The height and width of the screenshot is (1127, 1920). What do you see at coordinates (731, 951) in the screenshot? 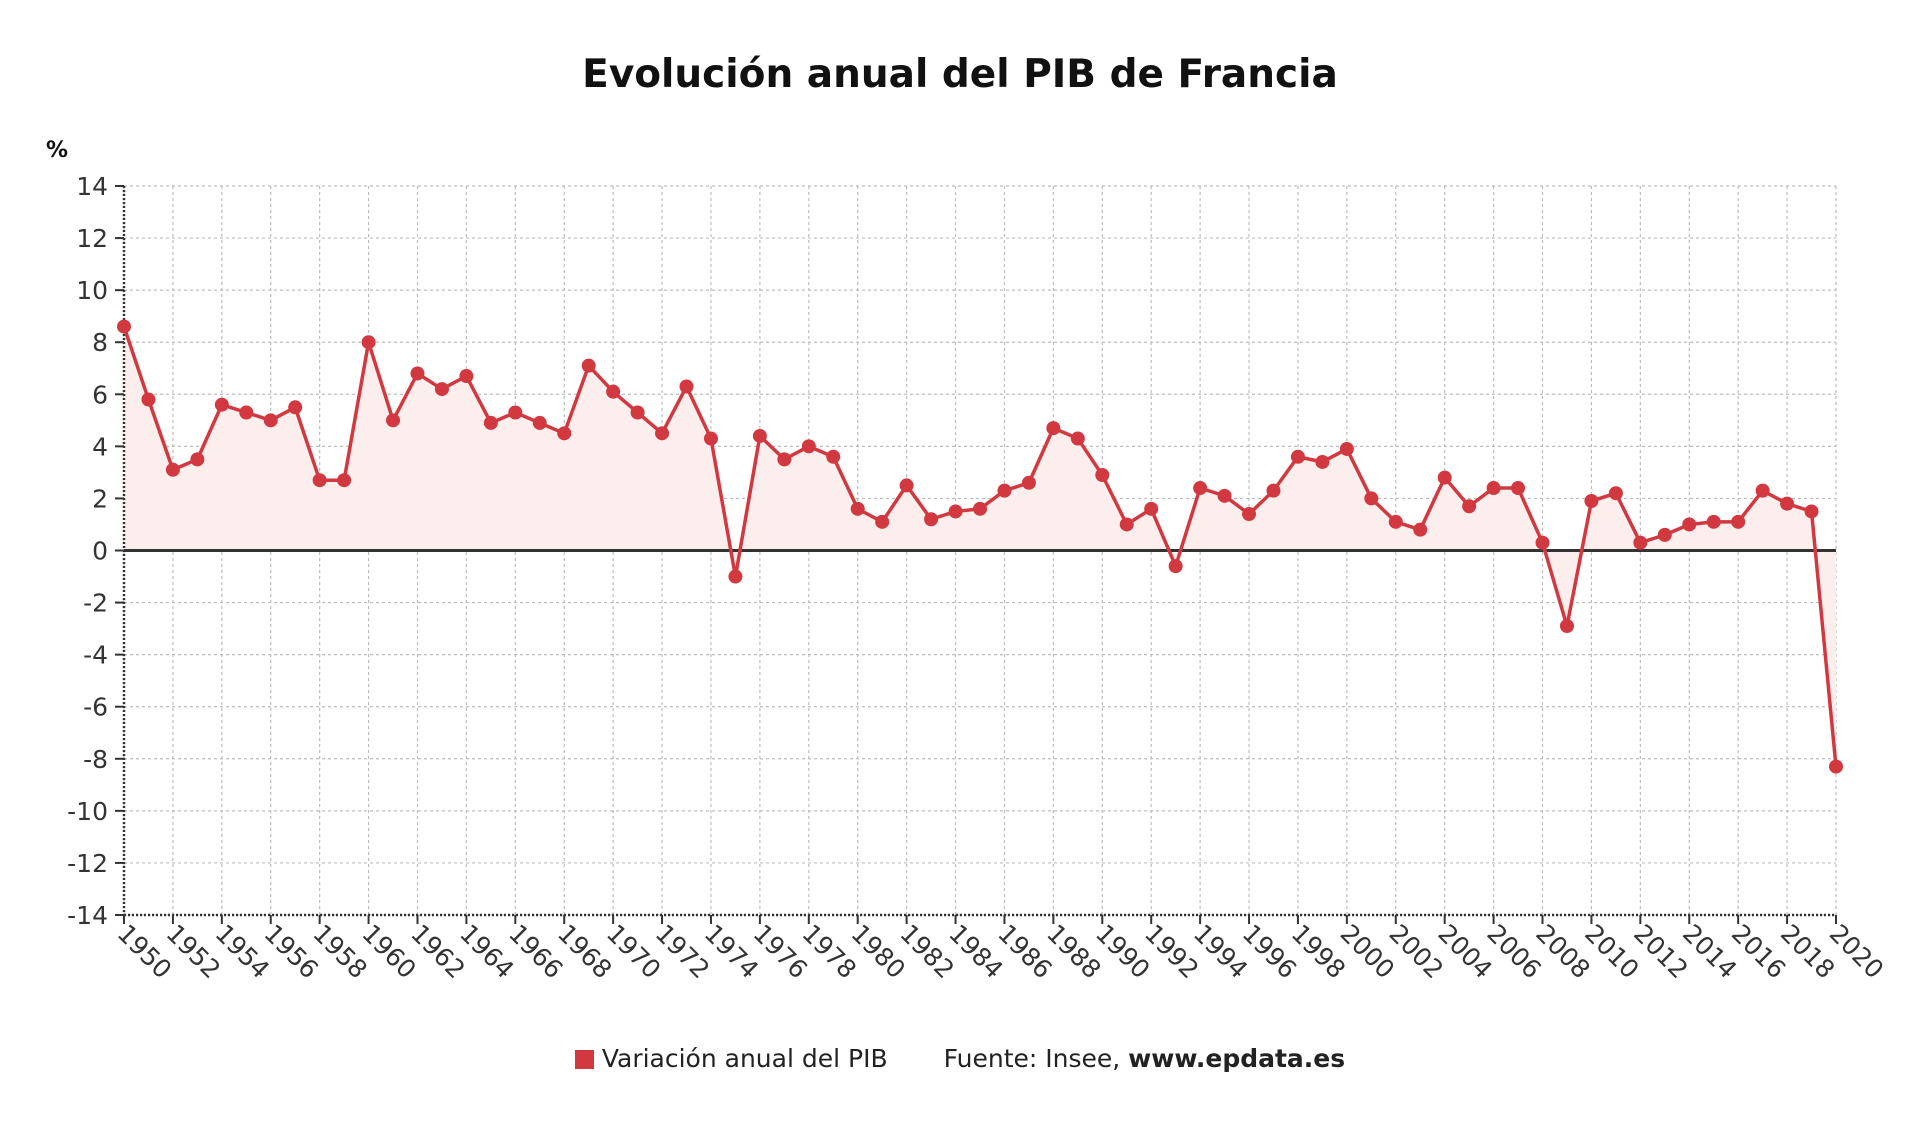
I see `x-tick-label: 1974` at bounding box center [731, 951].